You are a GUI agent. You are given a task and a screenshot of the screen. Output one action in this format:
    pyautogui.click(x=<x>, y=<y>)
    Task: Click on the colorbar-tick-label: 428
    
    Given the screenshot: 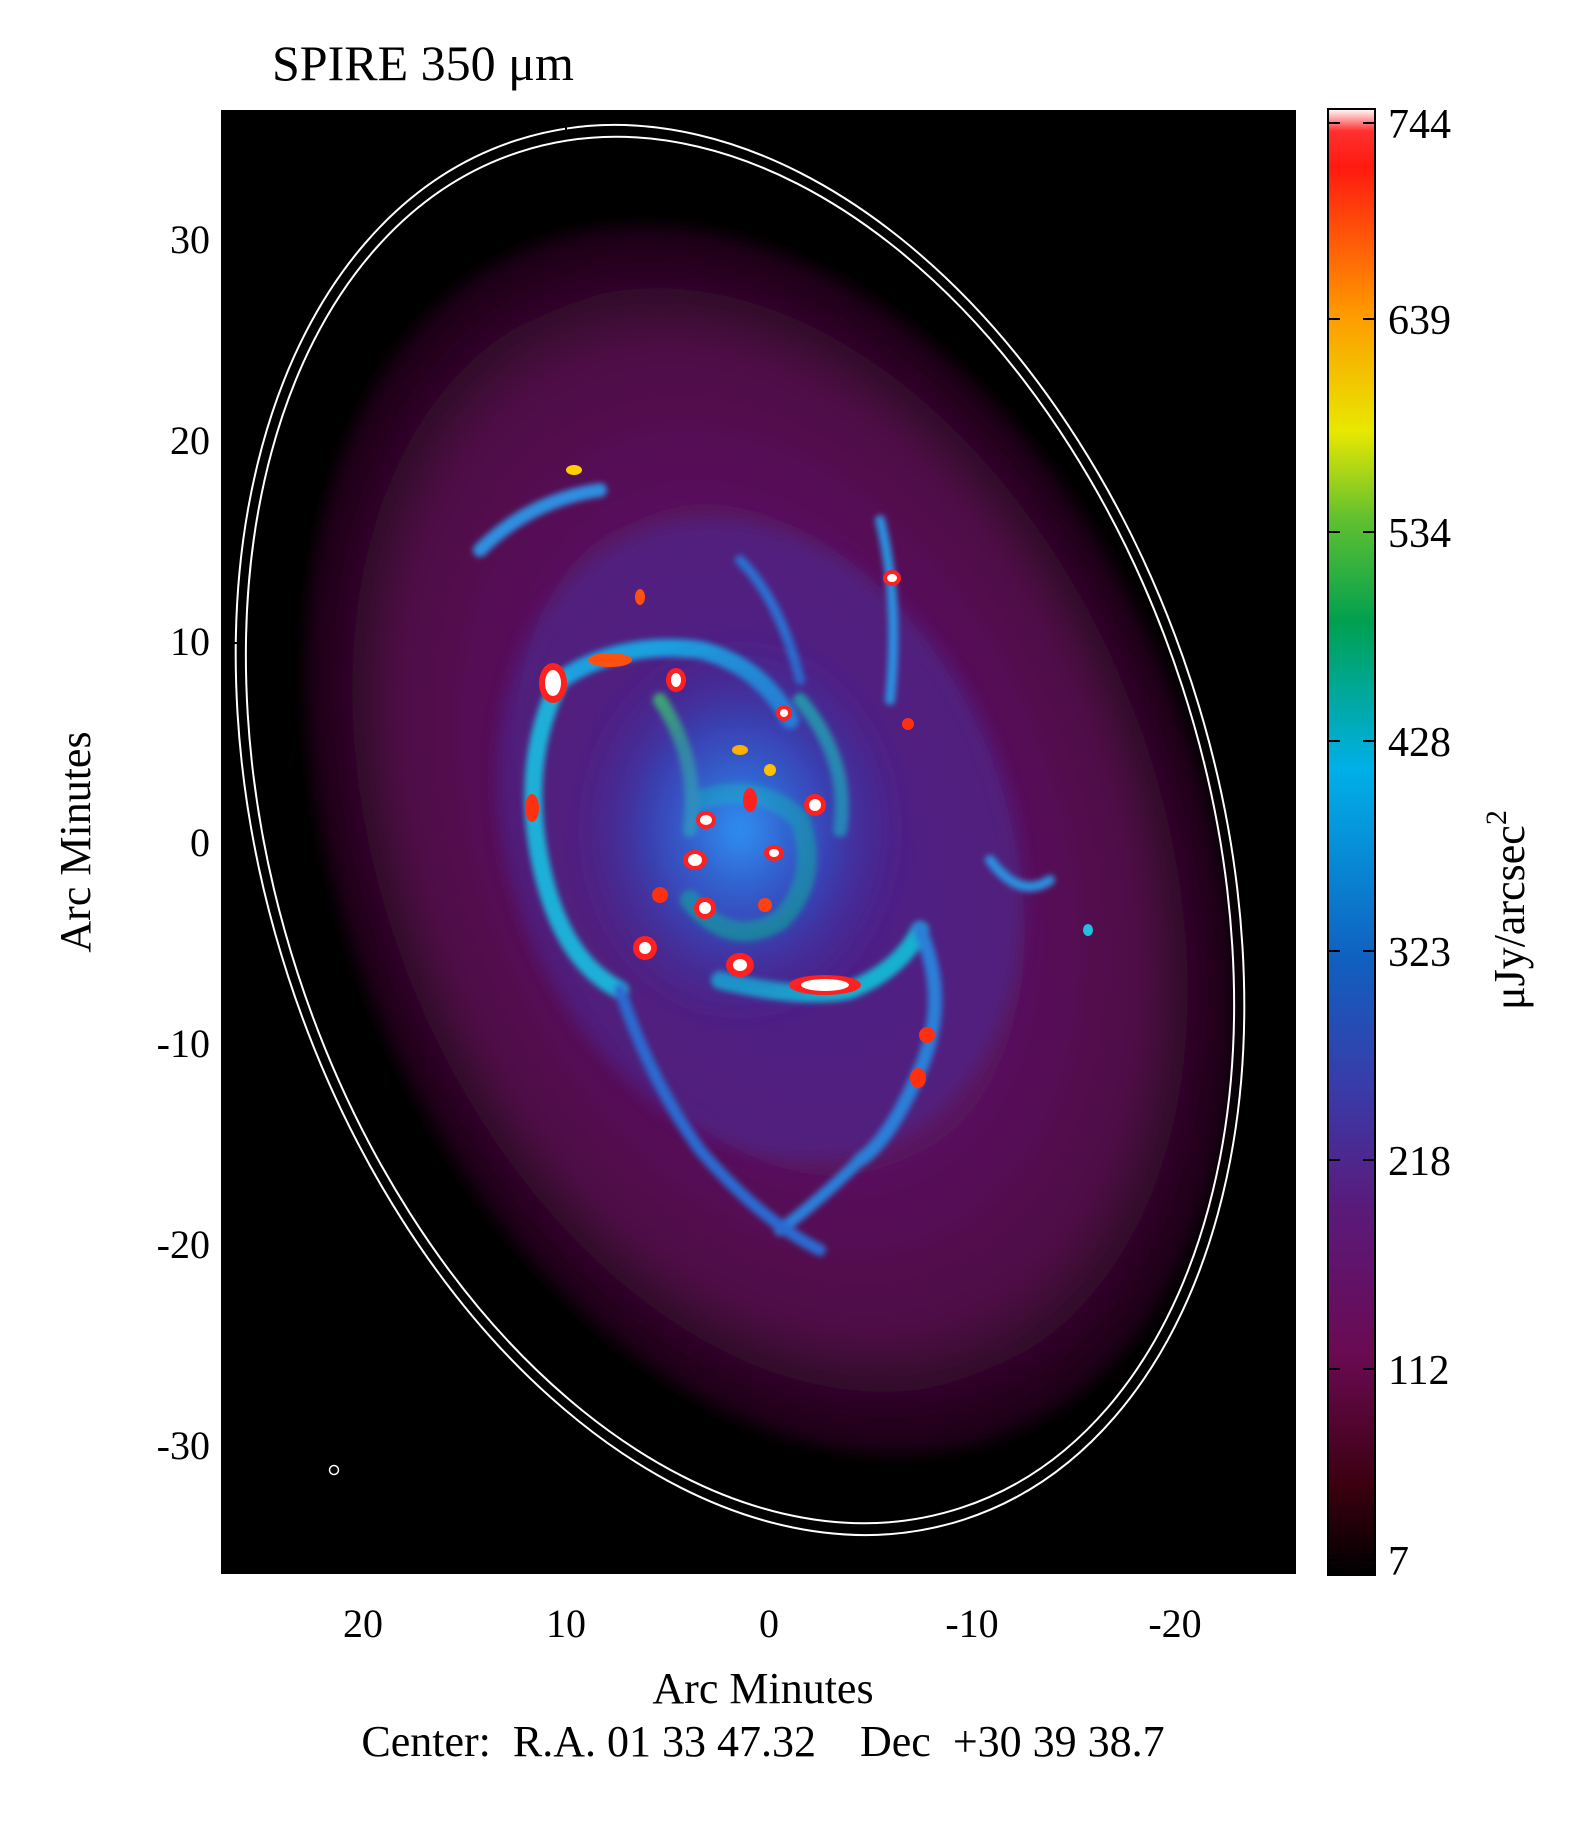 What is the action you would take?
    pyautogui.click(x=1419, y=743)
    